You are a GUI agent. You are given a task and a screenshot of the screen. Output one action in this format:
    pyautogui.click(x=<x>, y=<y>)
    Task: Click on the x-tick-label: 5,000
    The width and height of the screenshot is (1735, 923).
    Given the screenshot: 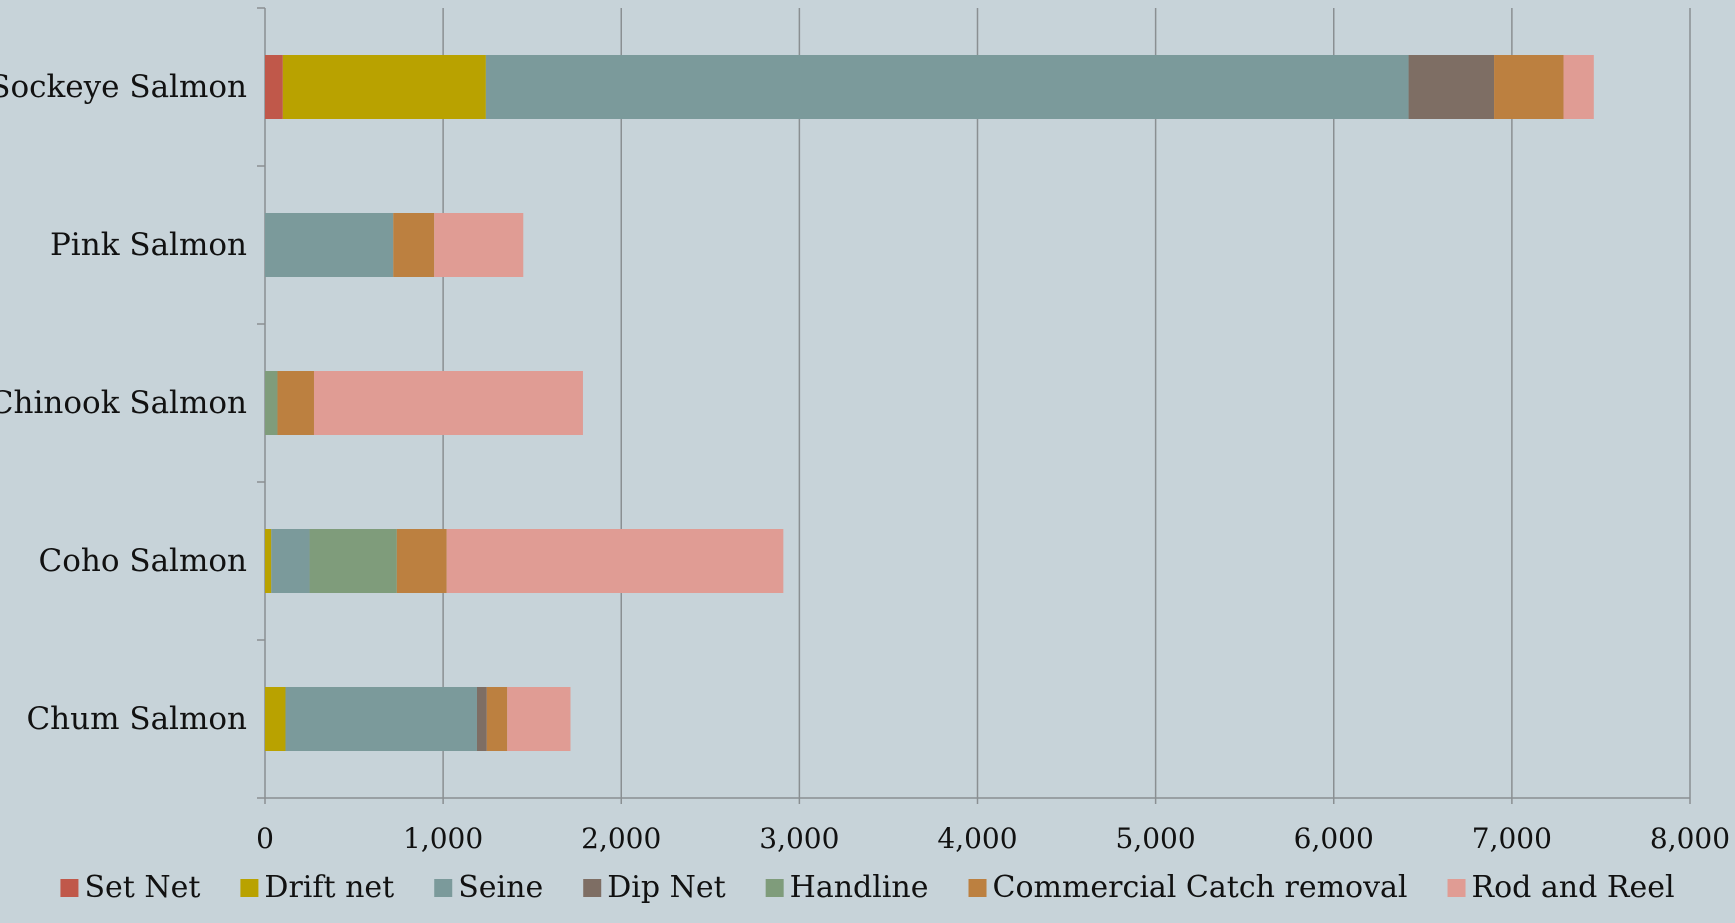 What is the action you would take?
    pyautogui.click(x=1156, y=838)
    